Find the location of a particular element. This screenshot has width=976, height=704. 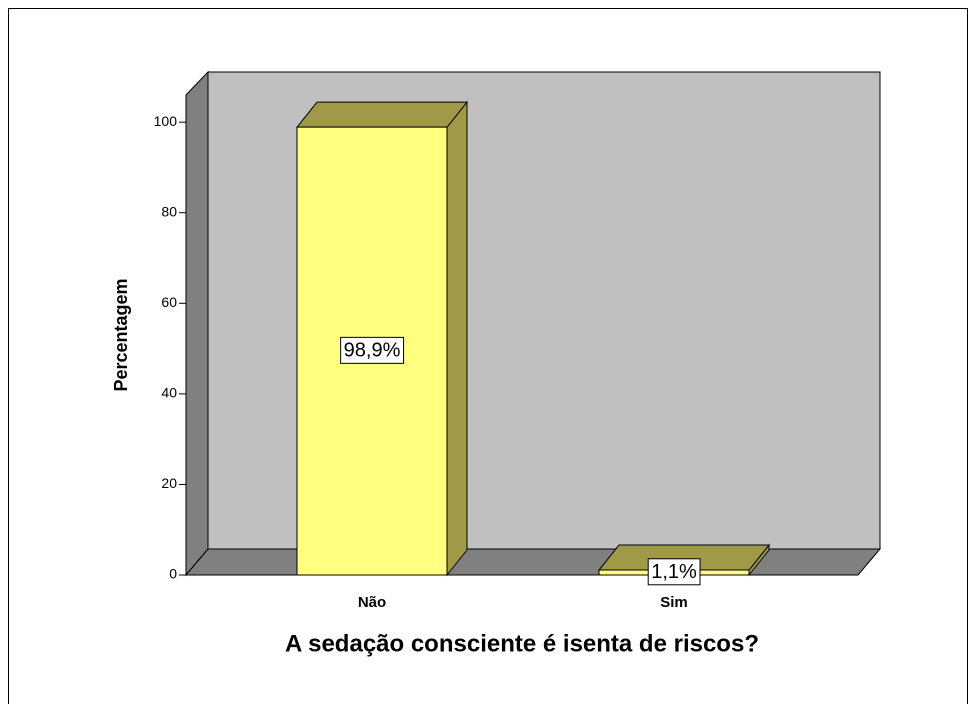

value-label: 1,1% is located at coordinates (674, 572).